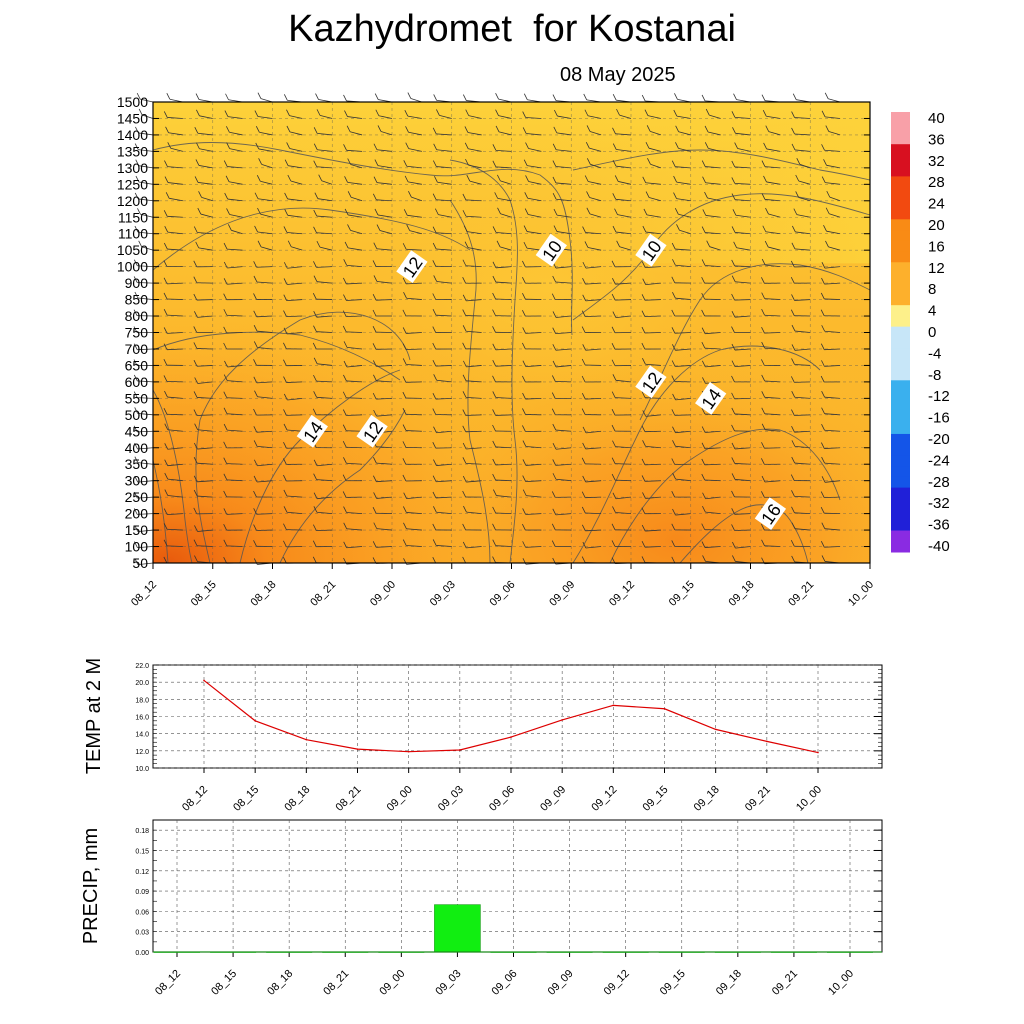  What do you see at coordinates (336, 983) in the screenshot?
I see `precip-x-tick-label: 08_21` at bounding box center [336, 983].